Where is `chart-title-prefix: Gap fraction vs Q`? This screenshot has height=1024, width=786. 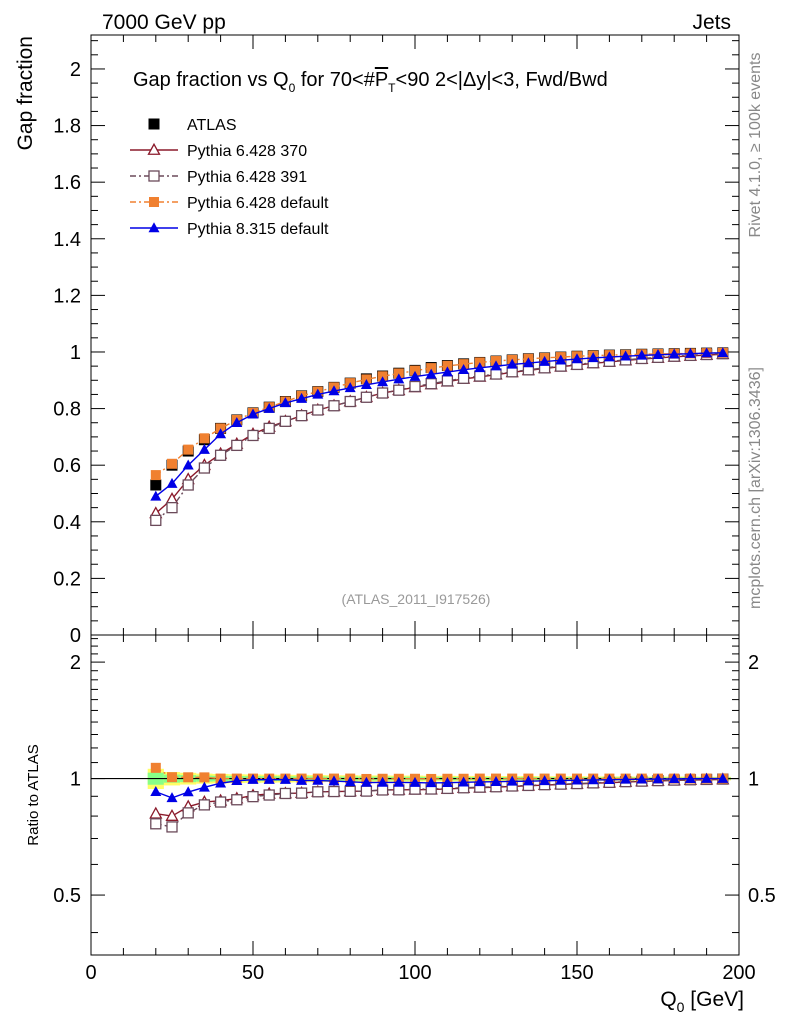
chart-title-prefix: Gap fraction vs Q is located at coordinates (211, 80).